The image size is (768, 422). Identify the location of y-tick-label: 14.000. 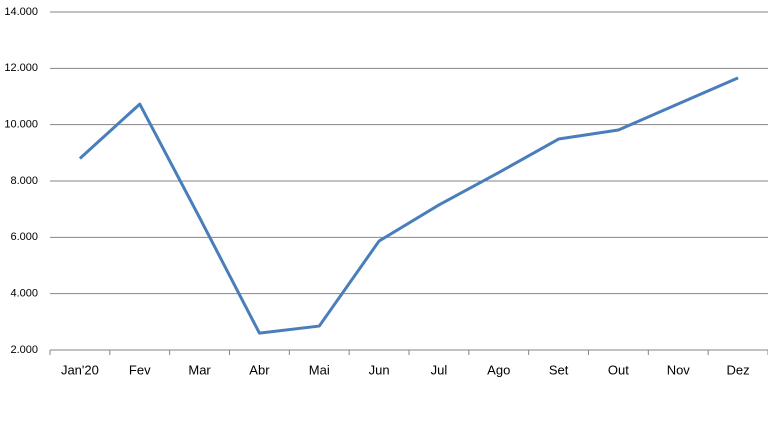
(21, 12).